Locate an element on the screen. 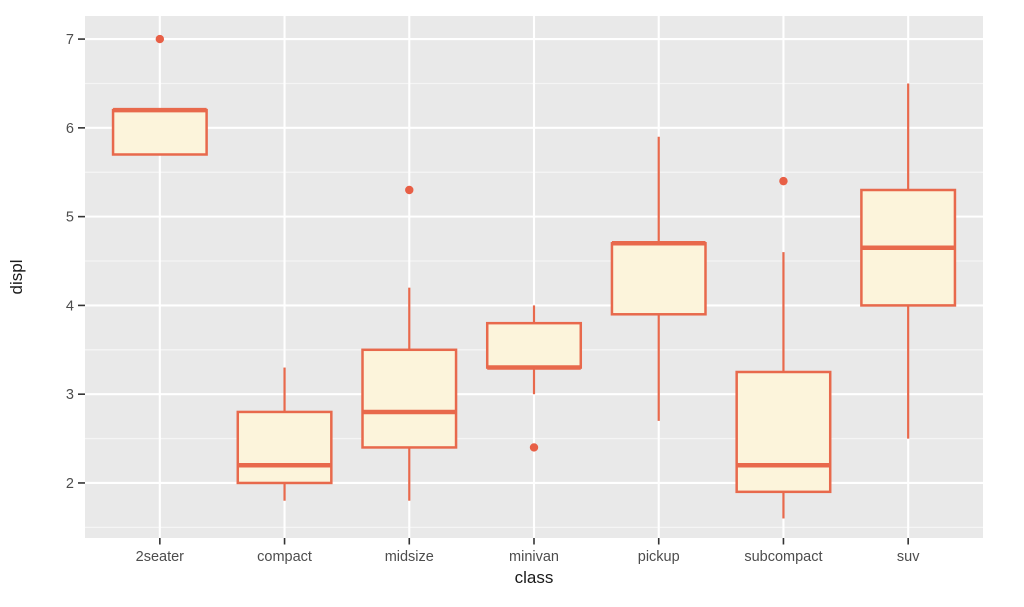  box-midsize is located at coordinates (409, 398).